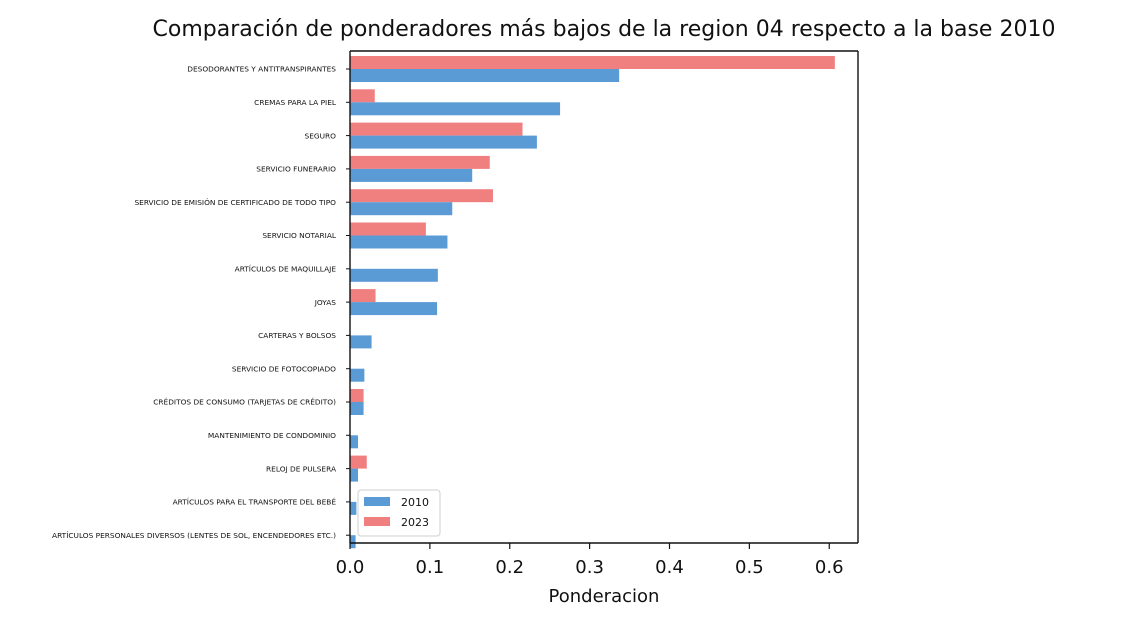  I want to click on x-tick-label-0-0: 0.0, so click(350, 567).